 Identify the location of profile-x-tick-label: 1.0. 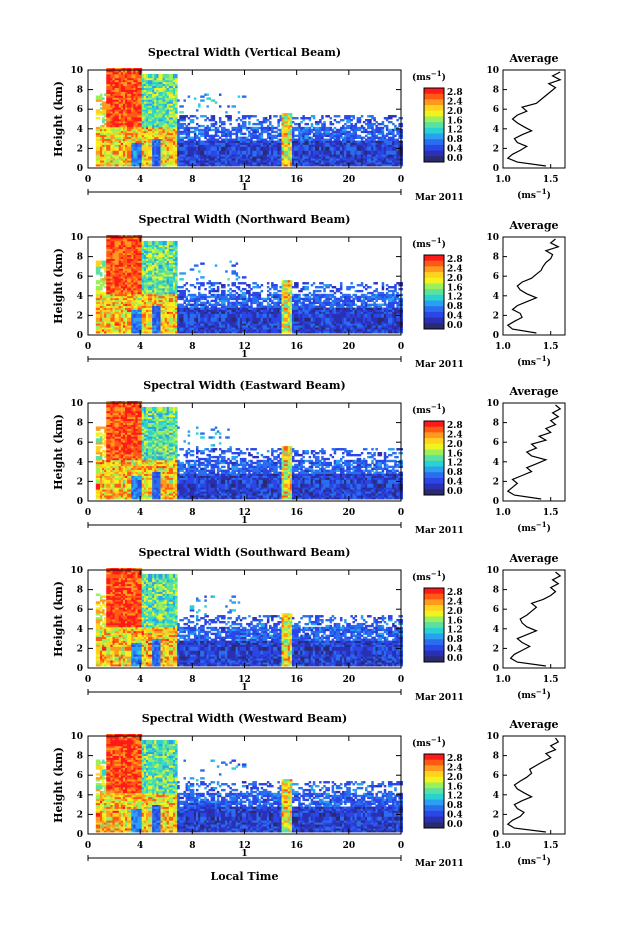
(503, 180).